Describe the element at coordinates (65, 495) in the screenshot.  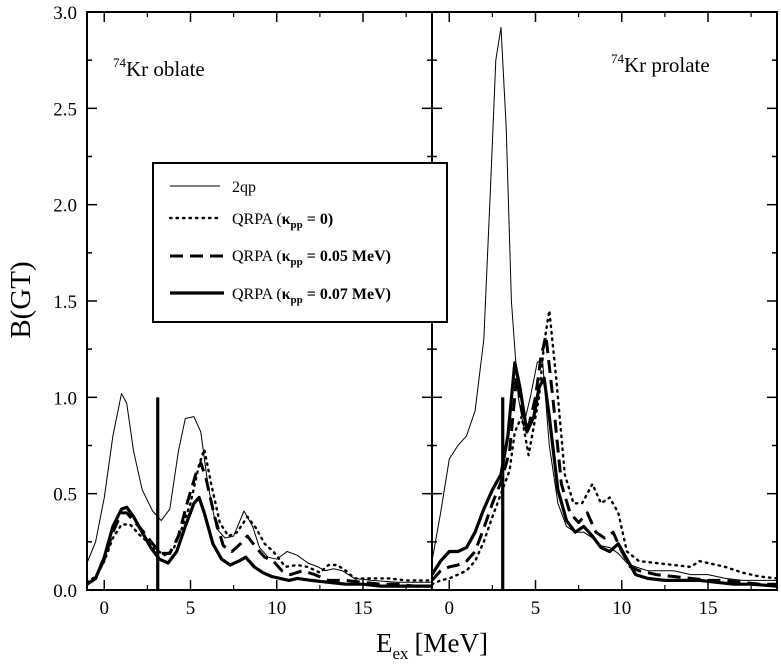
I see `ytick-label-0.5: 0.5` at that location.